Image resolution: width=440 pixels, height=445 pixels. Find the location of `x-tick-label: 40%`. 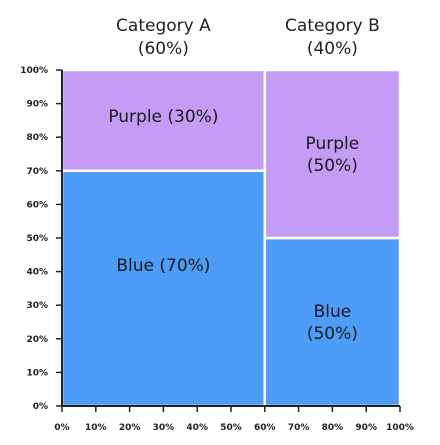

x-tick-label: 40% is located at coordinates (197, 428).